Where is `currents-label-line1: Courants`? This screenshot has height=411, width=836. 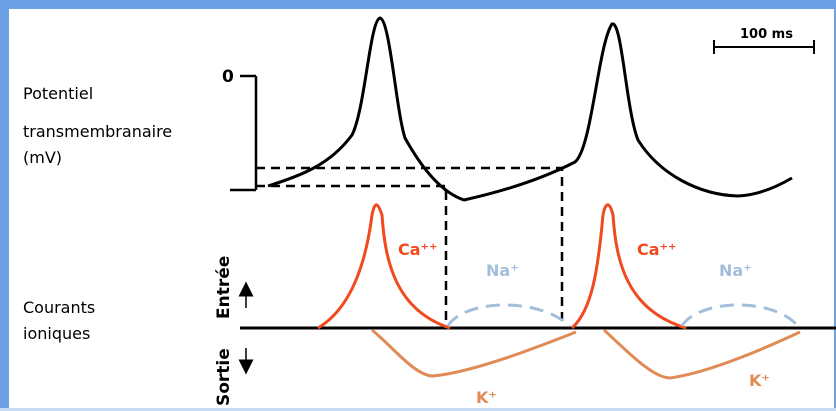 currents-label-line1: Courants is located at coordinates (59, 307).